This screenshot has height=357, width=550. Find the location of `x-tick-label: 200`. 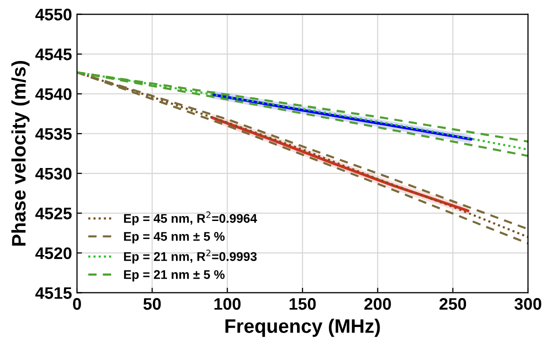

x-tick-label: 200 is located at coordinates (377, 304).